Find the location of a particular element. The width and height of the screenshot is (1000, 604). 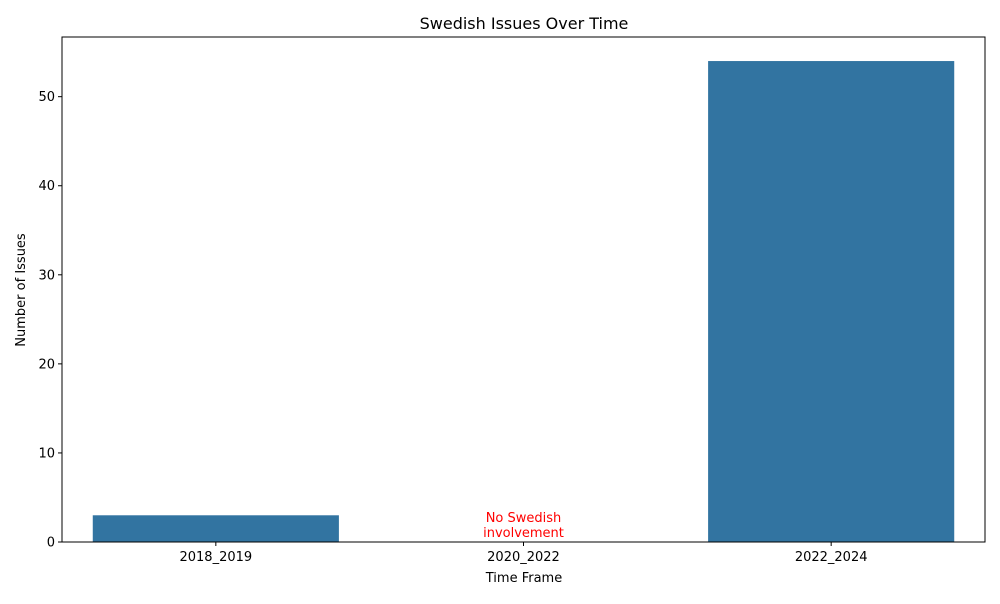

annotation-line-1: No Swedish is located at coordinates (524, 518).